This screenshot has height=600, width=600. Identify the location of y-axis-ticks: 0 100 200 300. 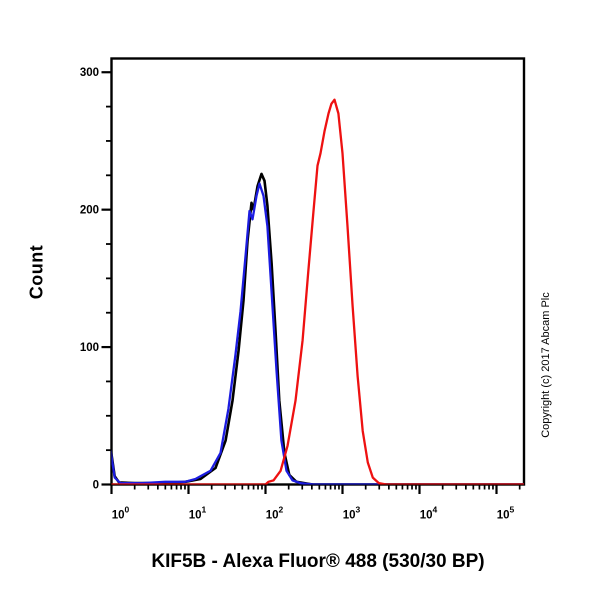
(96, 279).